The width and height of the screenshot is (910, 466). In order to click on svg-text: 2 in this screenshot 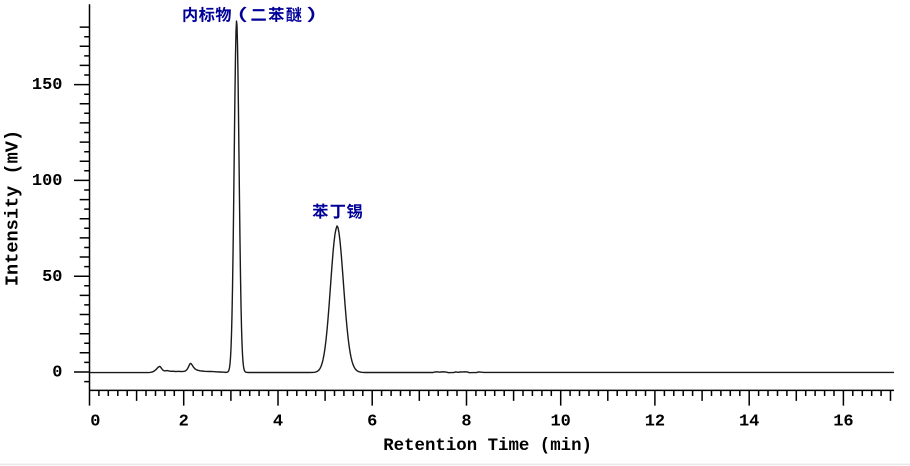, I will do `click(184, 422)`.